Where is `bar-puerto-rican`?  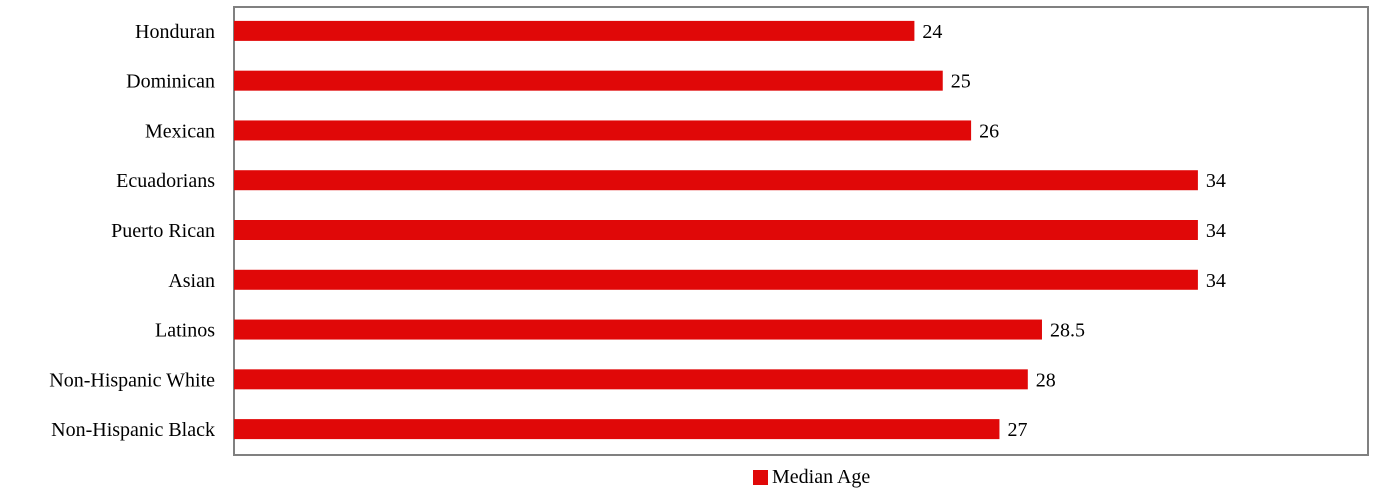 bar-puerto-rican is located at coordinates (716, 230).